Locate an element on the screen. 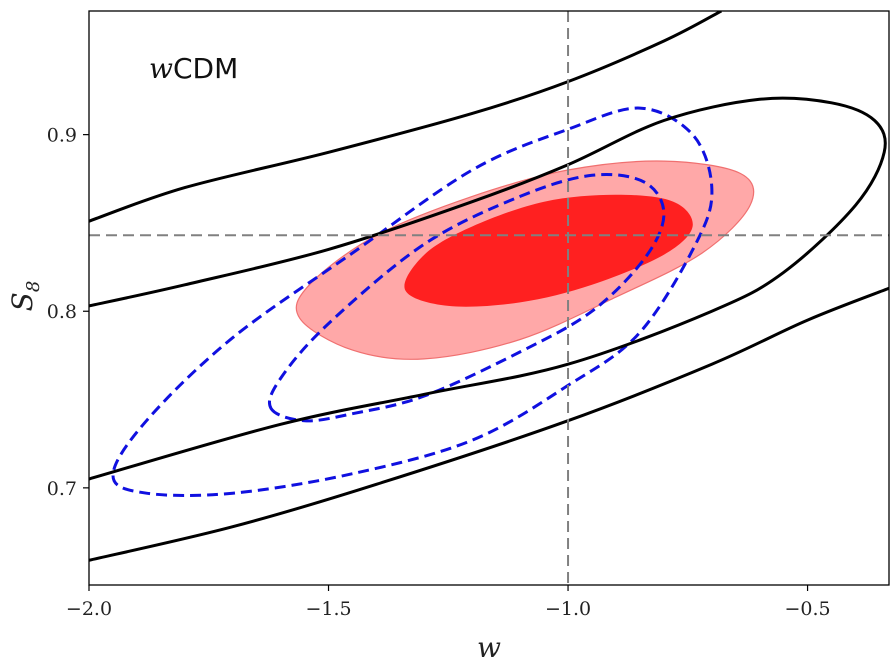 The width and height of the screenshot is (896, 668). model-annotation-text: CDM is located at coordinates (205, 68).